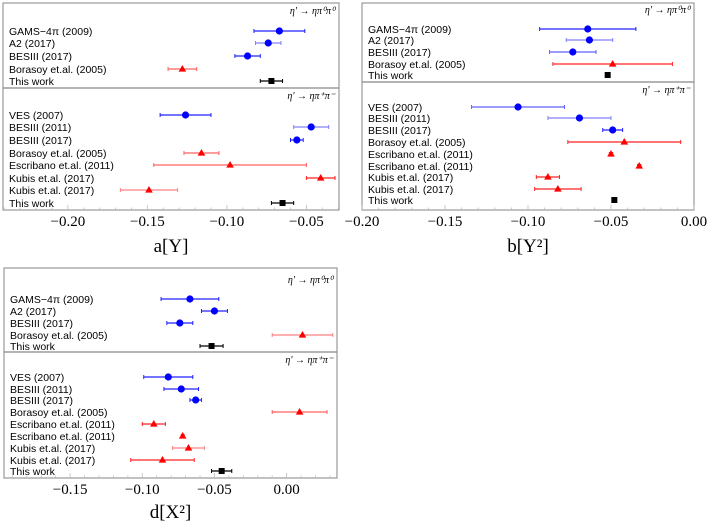 The image size is (709, 523). I want to click on x-axis-label: b[Y²], so click(528, 246).